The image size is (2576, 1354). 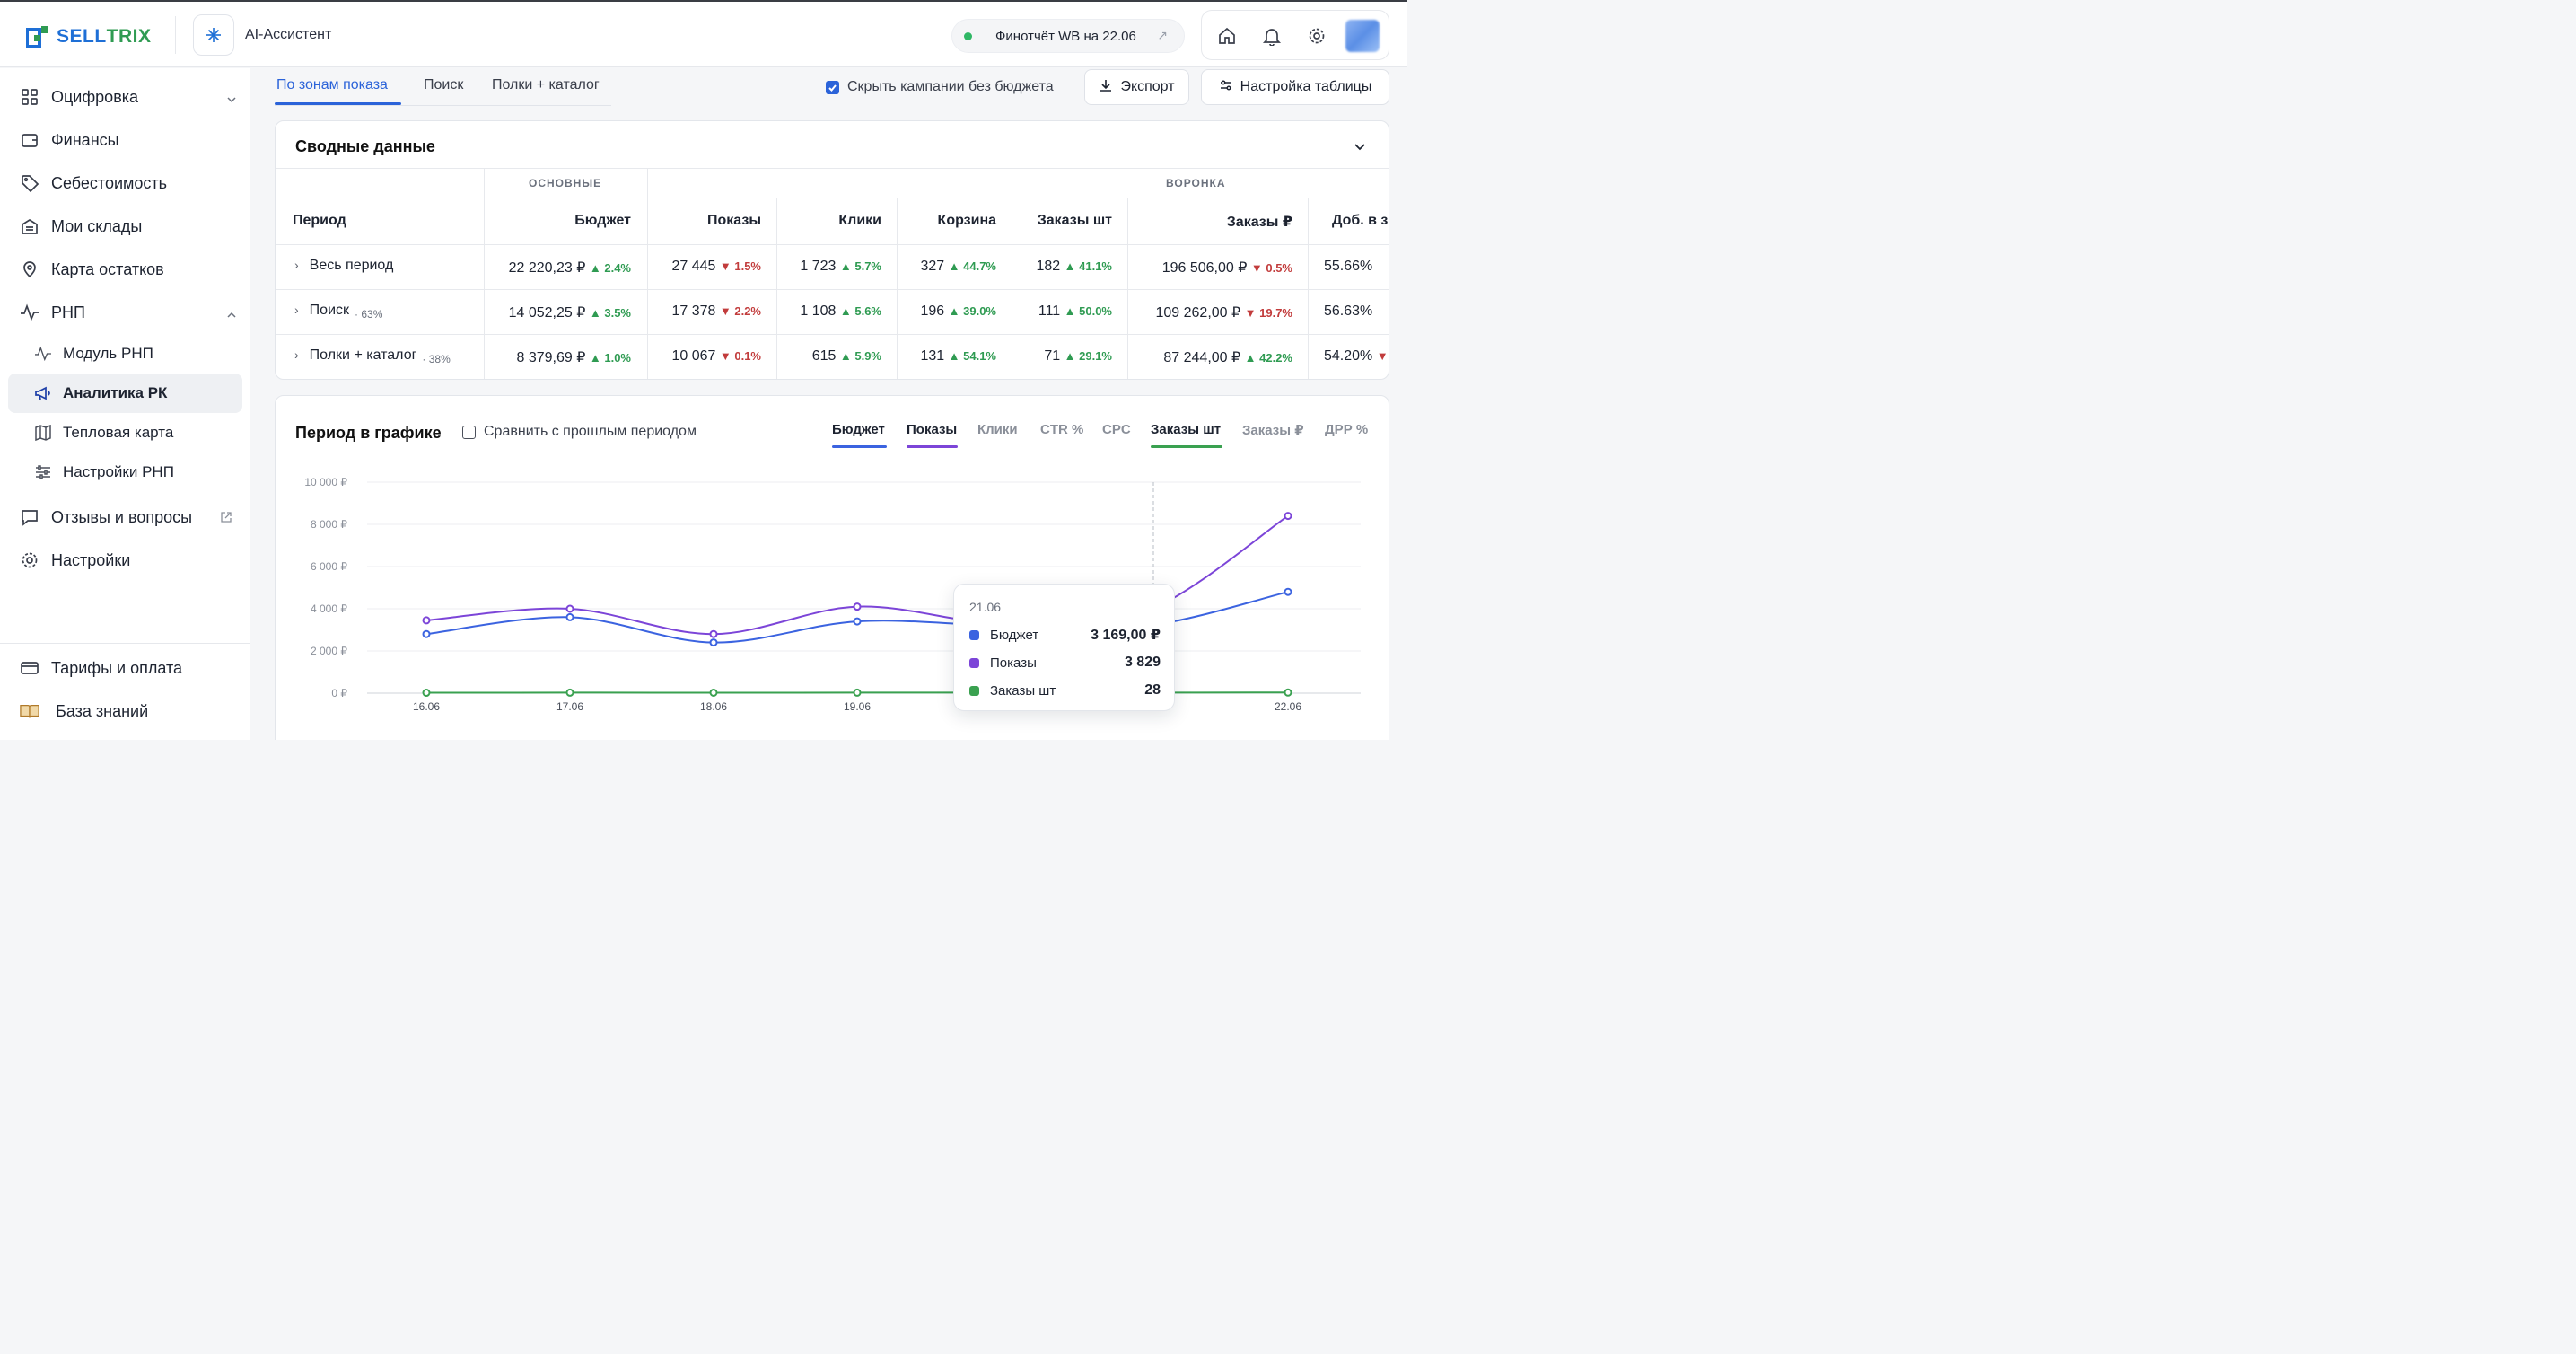 What do you see at coordinates (590, 431) in the screenshot?
I see `compare-previous-label: Сравнить с прошлым периодом` at bounding box center [590, 431].